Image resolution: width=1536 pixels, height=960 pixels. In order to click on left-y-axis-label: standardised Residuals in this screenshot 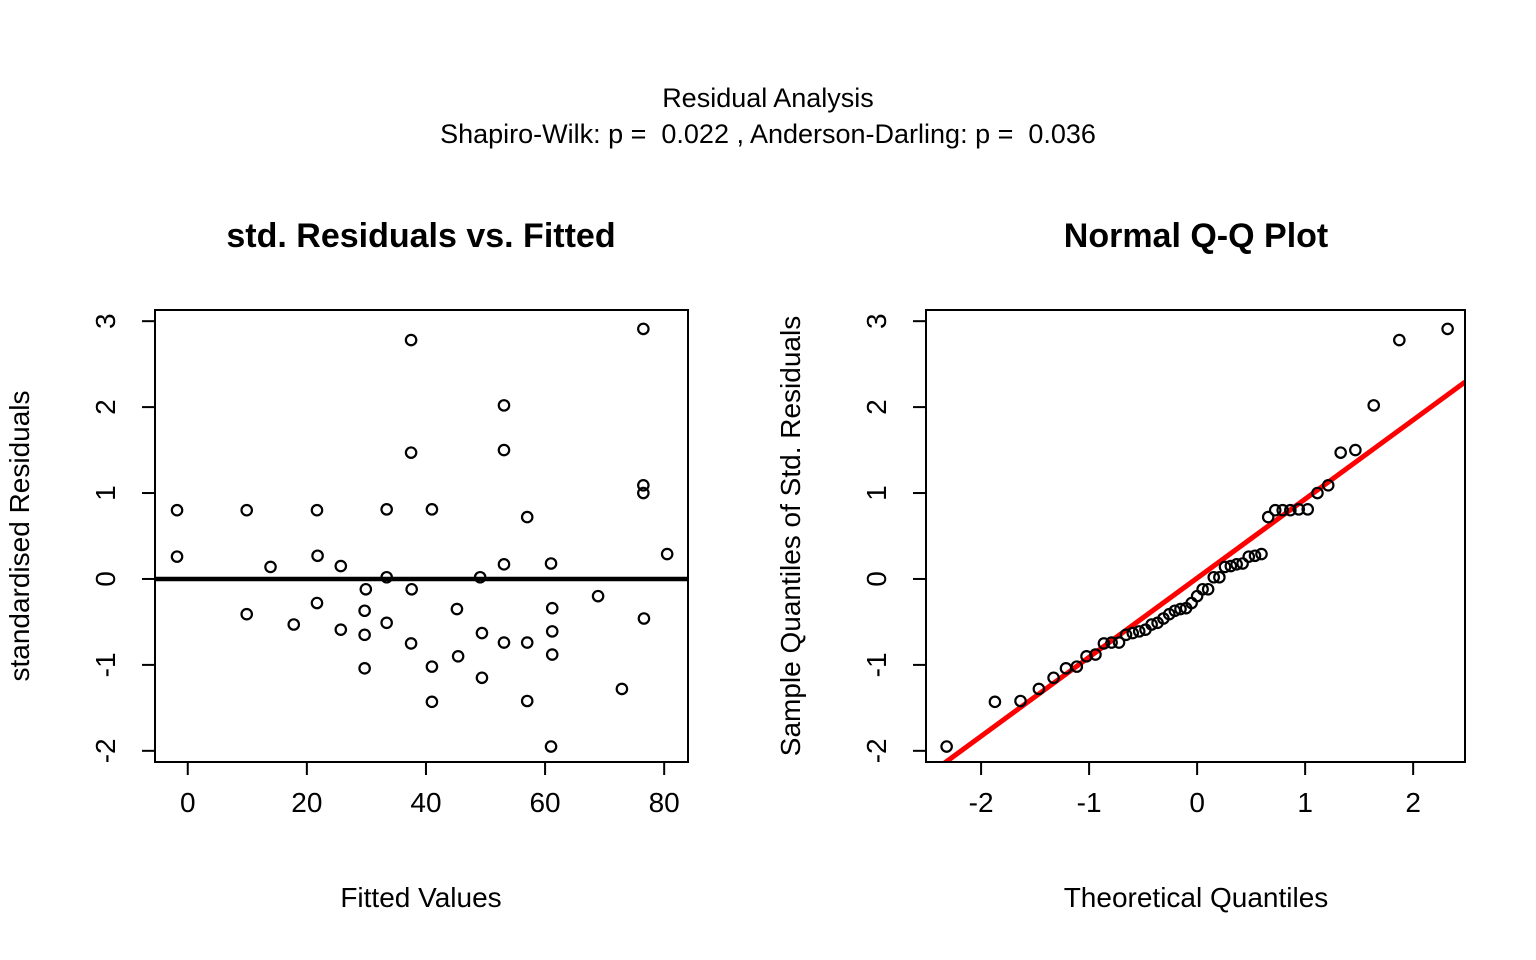, I will do `click(19, 535)`.